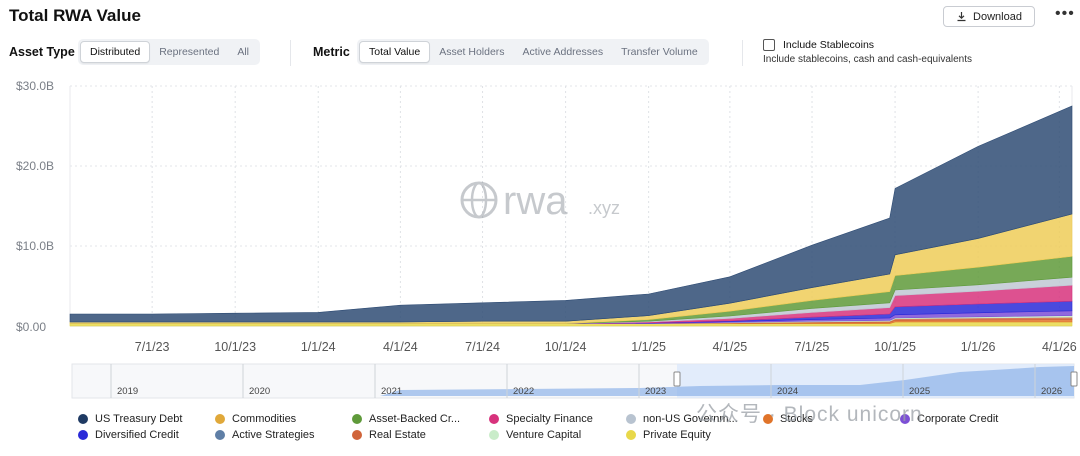  Describe the element at coordinates (549, 419) in the screenshot. I see `legend-label: Specialty Finance` at that location.